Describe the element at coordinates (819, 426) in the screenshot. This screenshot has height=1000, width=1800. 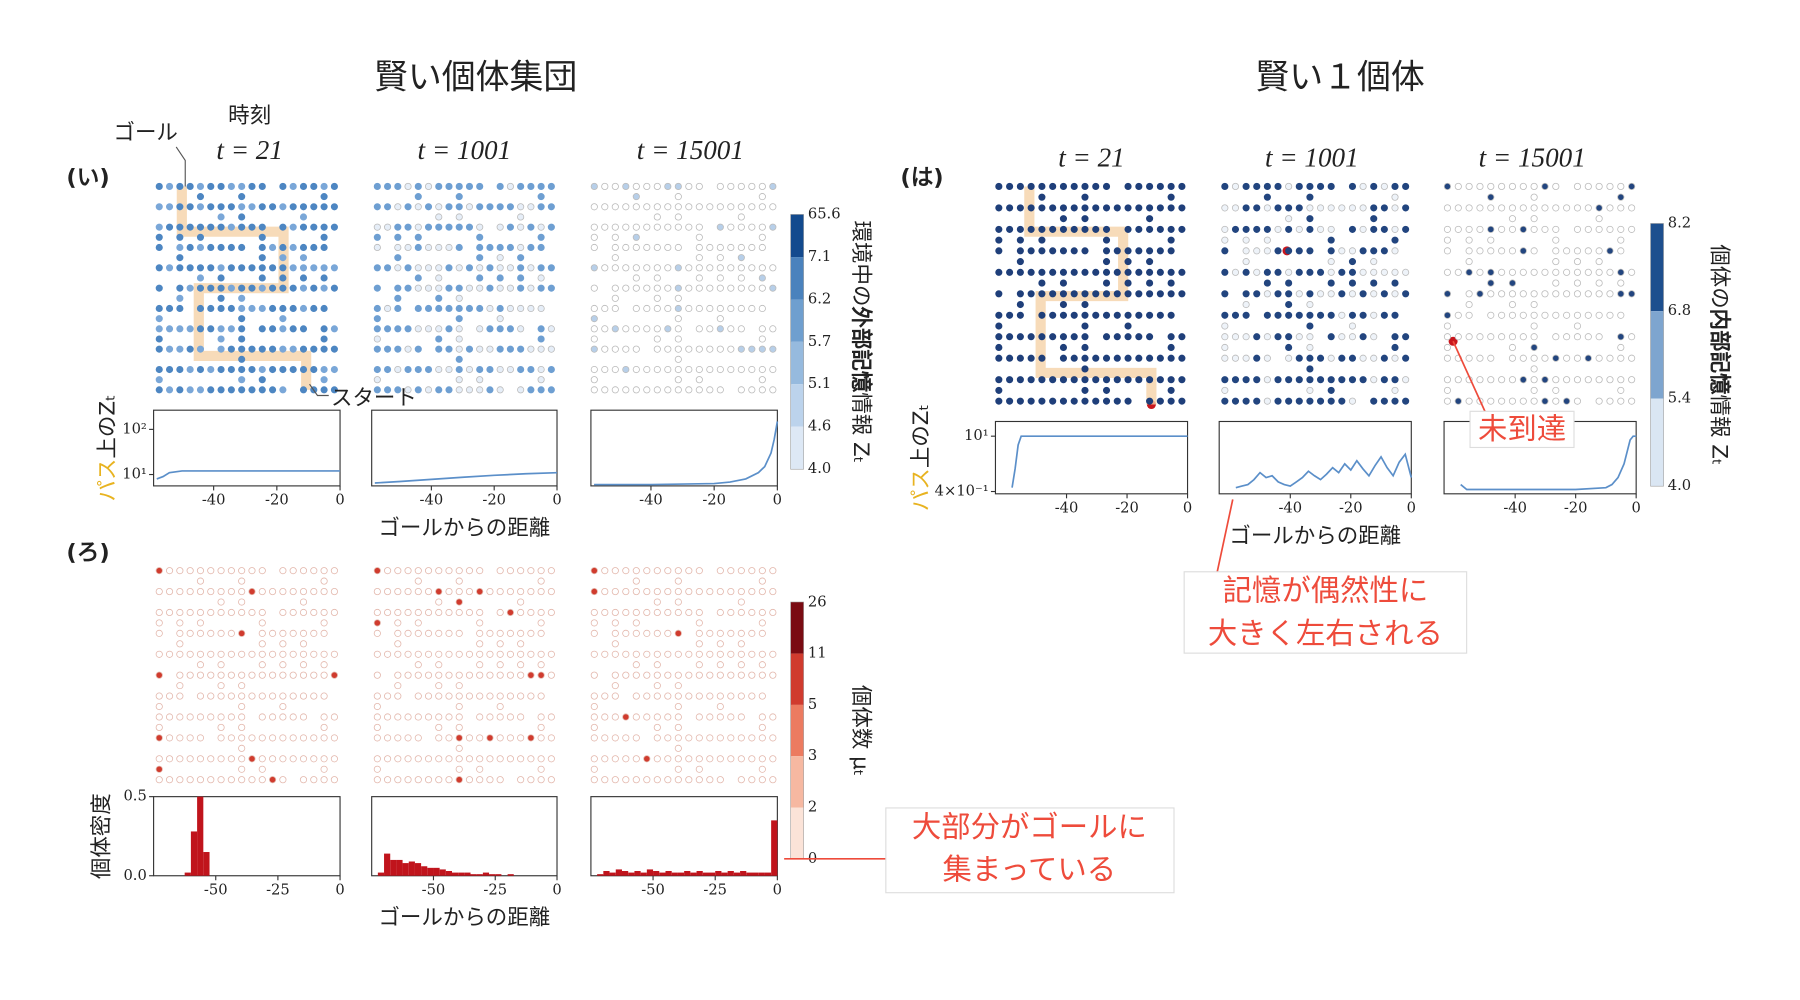
I see `colorbar-label: 4.6` at that location.